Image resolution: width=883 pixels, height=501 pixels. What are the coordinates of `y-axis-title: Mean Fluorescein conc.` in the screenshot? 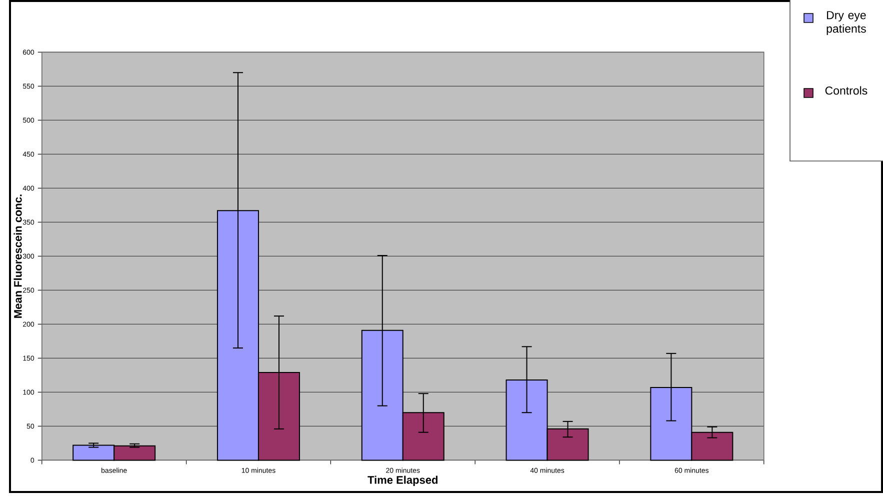 It's located at (18, 256).